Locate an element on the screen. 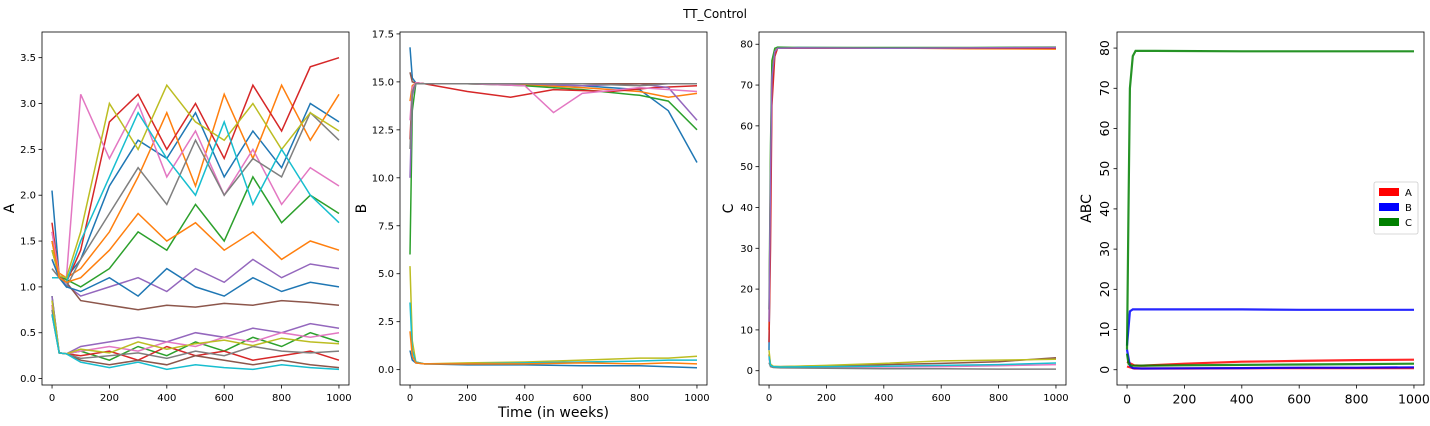 The width and height of the screenshot is (1430, 426). y-tick-label: 0.5 is located at coordinates (28, 333).